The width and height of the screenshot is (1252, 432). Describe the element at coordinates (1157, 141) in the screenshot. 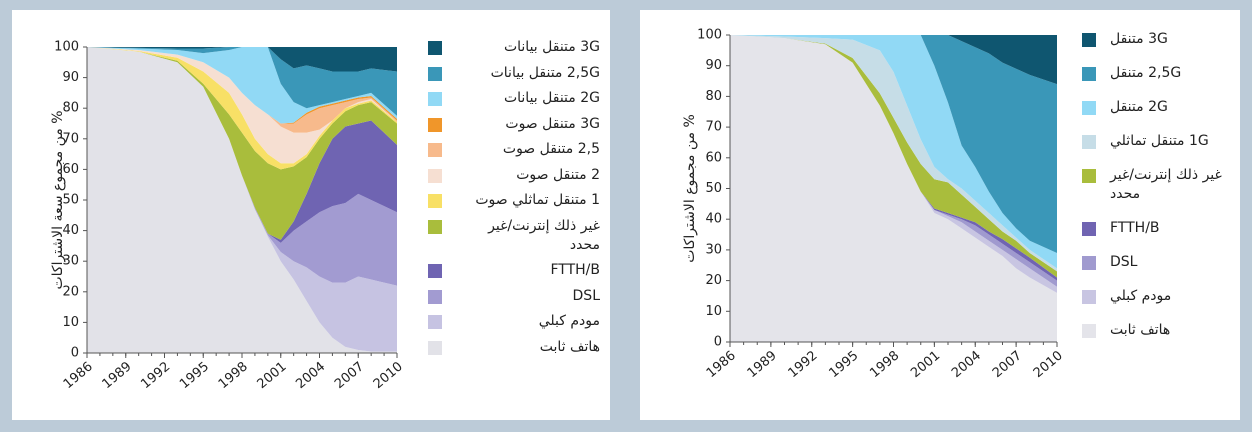

I see `legend-item: 1G متنقل تماثلي` at that location.